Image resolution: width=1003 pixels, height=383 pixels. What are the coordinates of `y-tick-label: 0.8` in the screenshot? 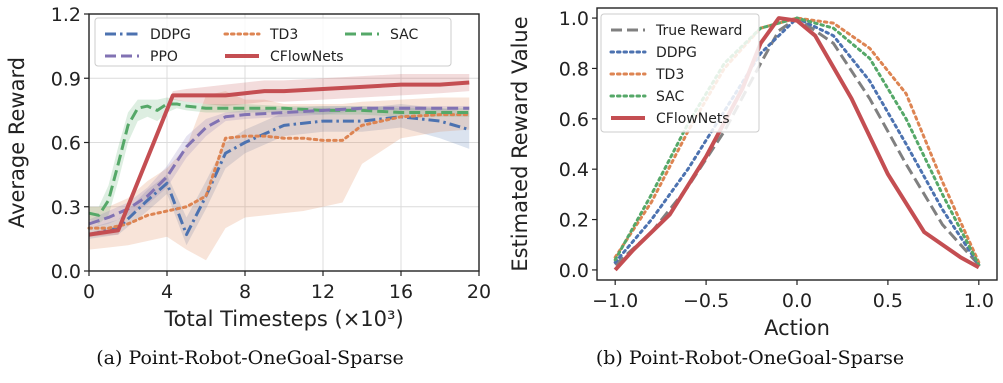 It's located at (574, 69).